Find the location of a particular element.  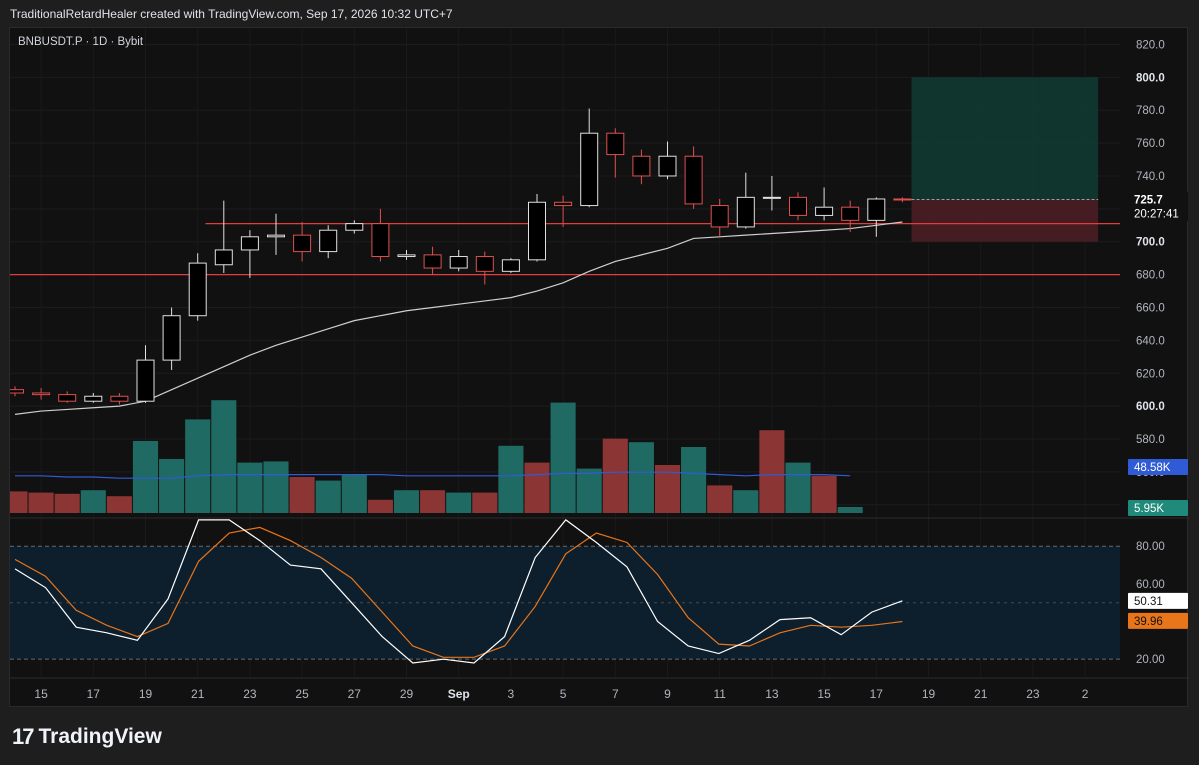

date-tick-label: 29 is located at coordinates (407, 694).